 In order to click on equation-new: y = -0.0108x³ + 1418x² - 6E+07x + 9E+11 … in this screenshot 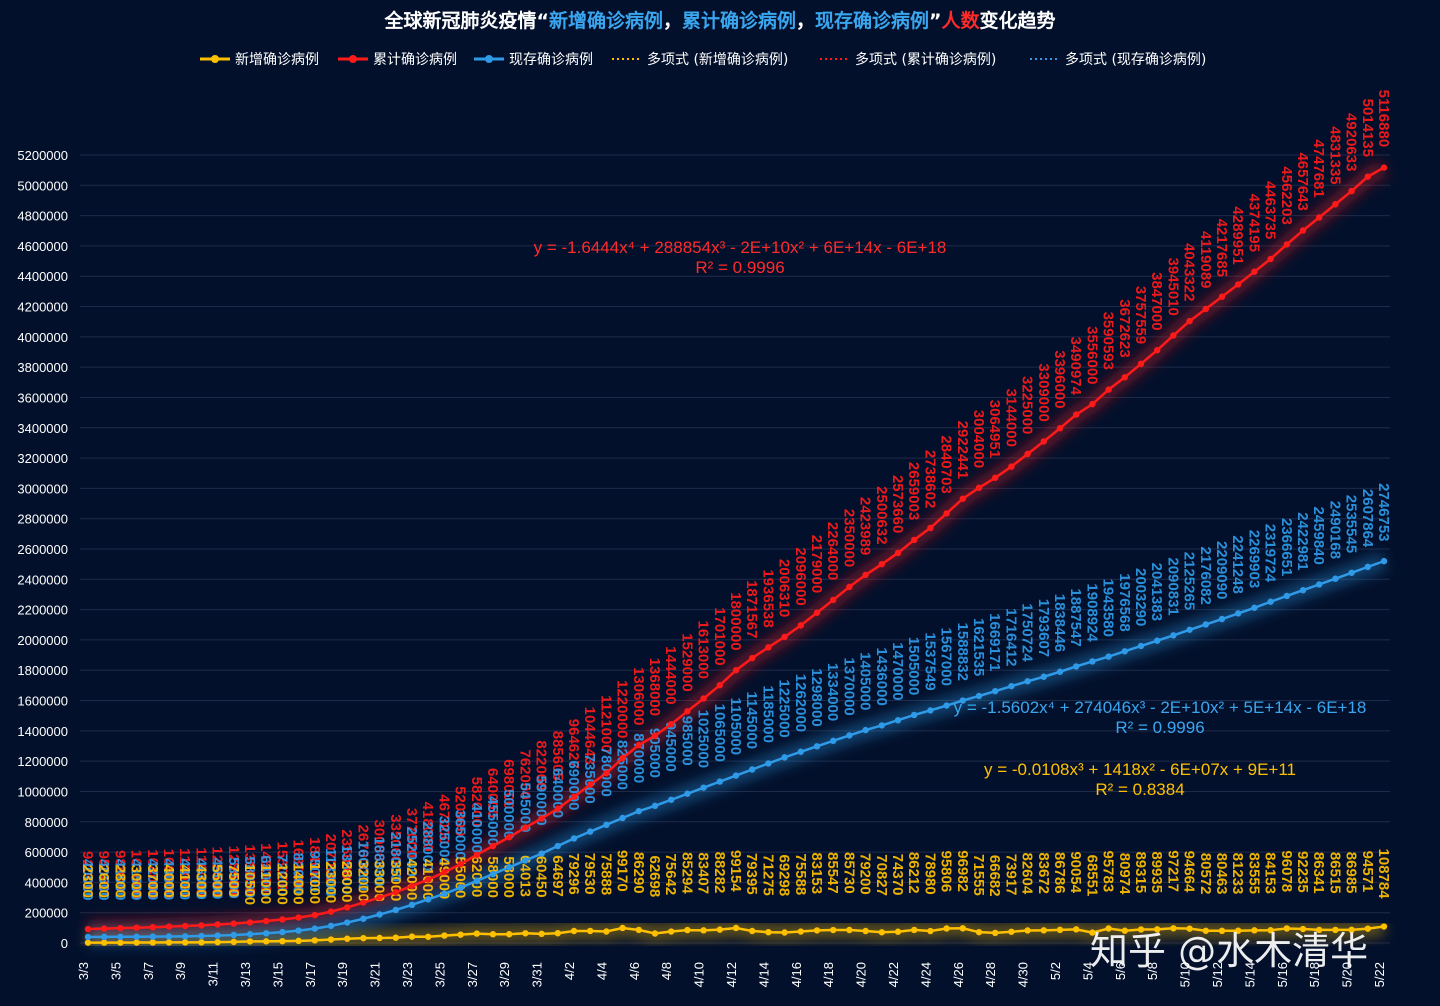, I will do `click(1140, 780)`.